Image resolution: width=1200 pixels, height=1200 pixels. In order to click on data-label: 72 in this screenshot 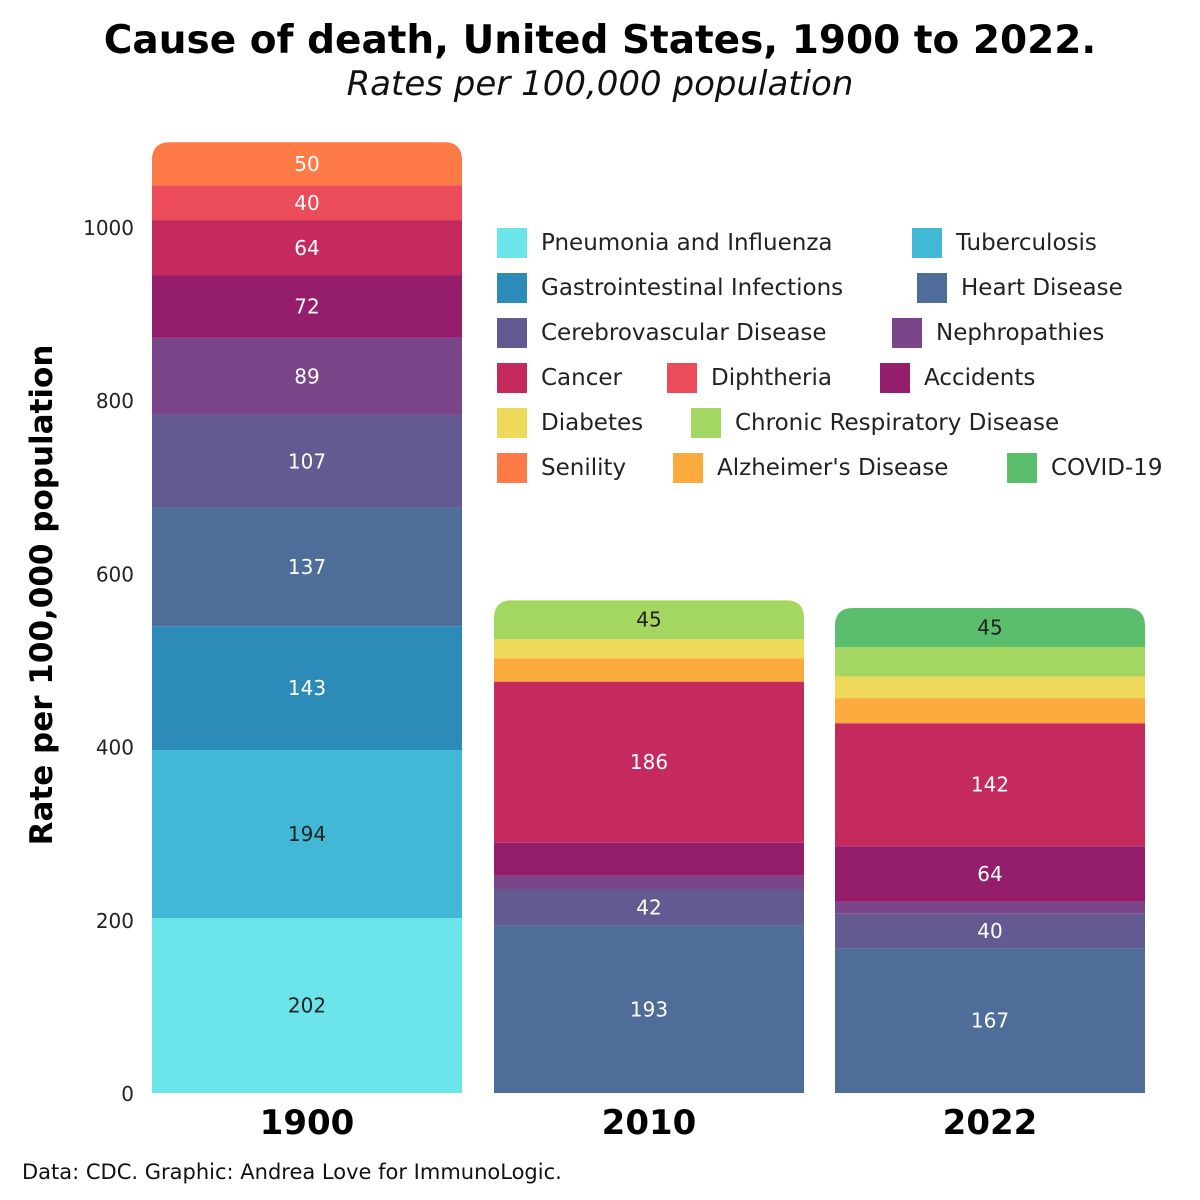, I will do `click(306, 307)`.